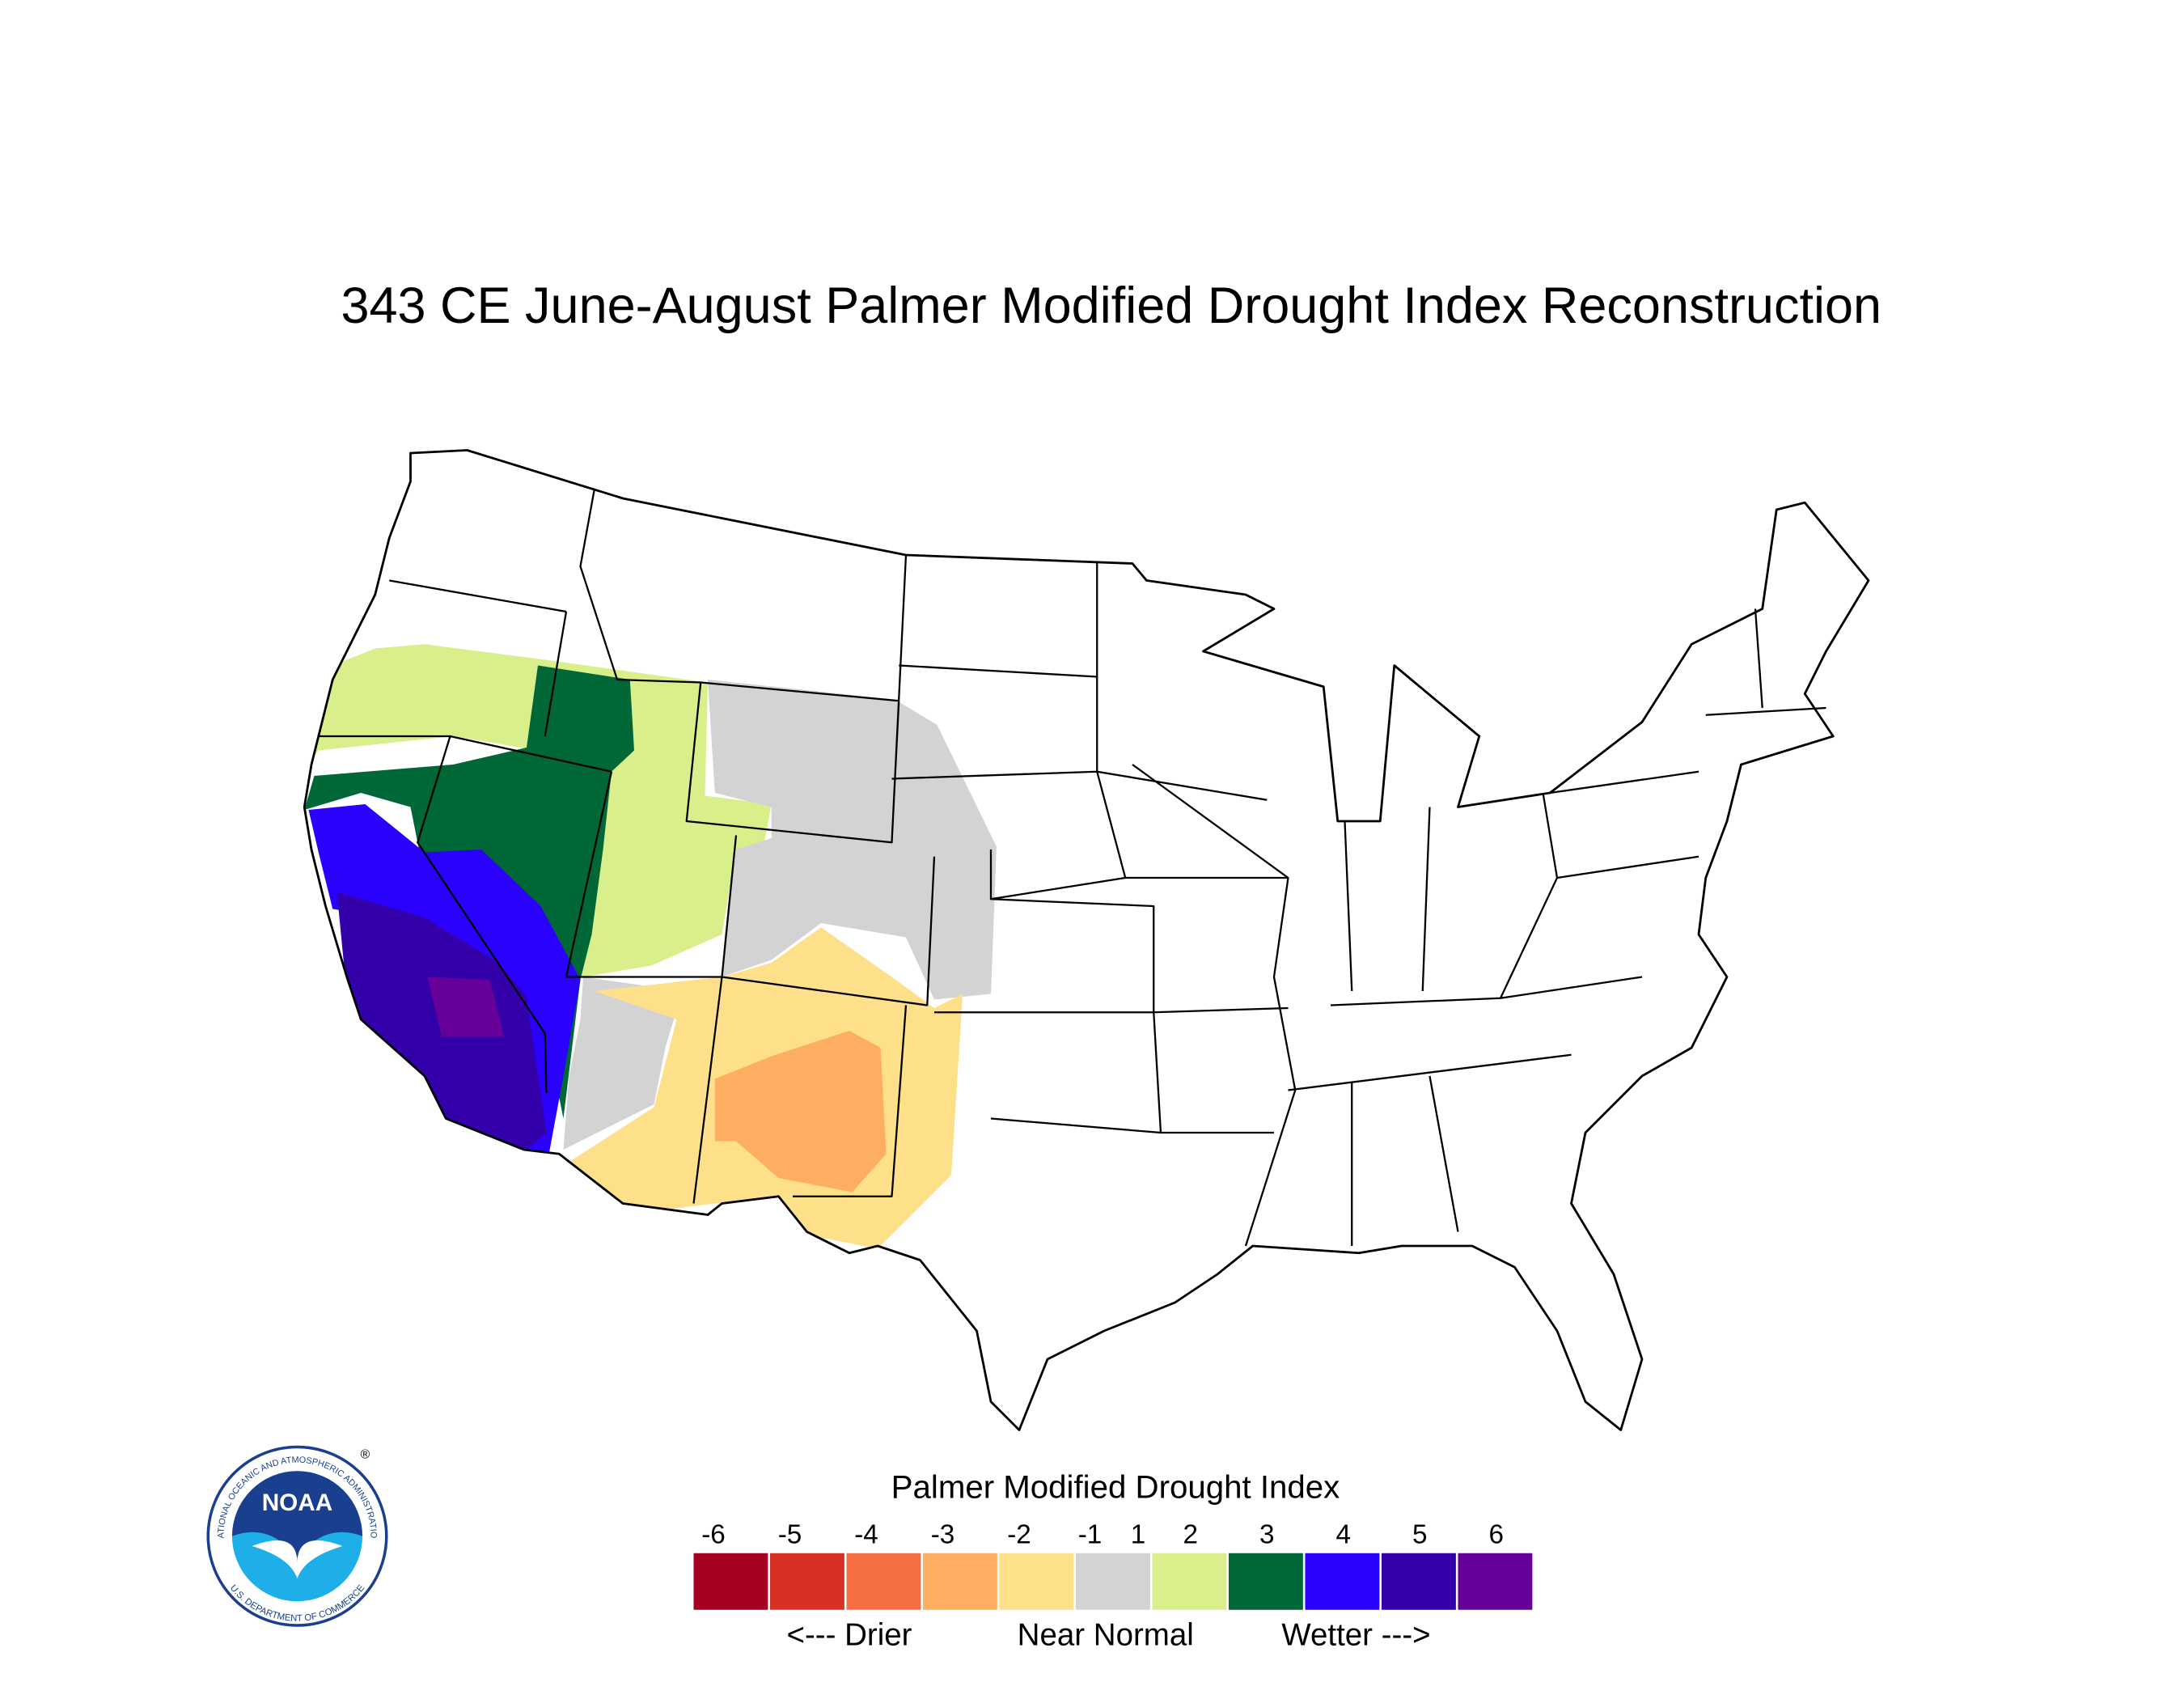 The width and height of the screenshot is (2184, 1699). What do you see at coordinates (1266, 1535) in the screenshot?
I see `legend-tick-label: 3` at bounding box center [1266, 1535].